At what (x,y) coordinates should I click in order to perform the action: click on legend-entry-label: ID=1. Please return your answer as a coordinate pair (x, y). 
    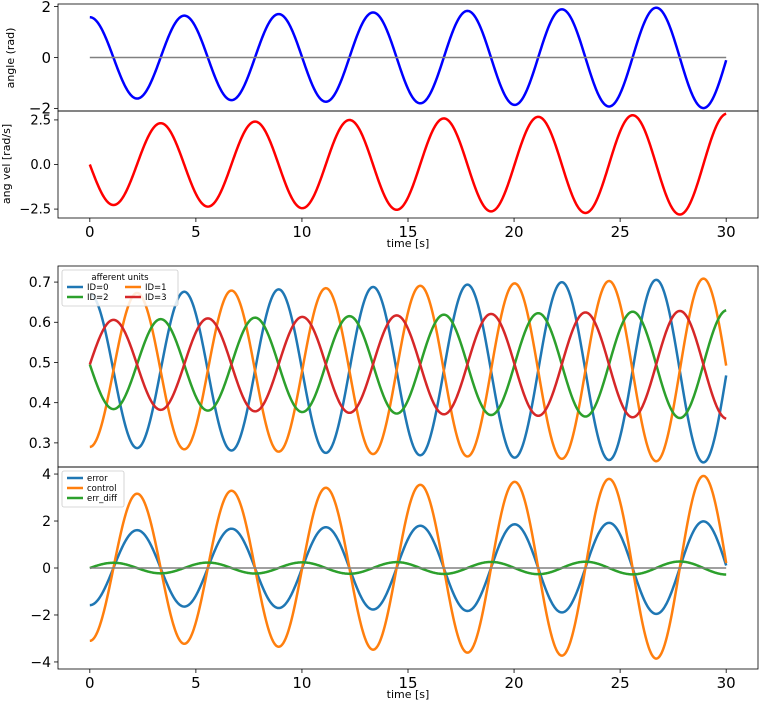
    Looking at the image, I should click on (156, 288).